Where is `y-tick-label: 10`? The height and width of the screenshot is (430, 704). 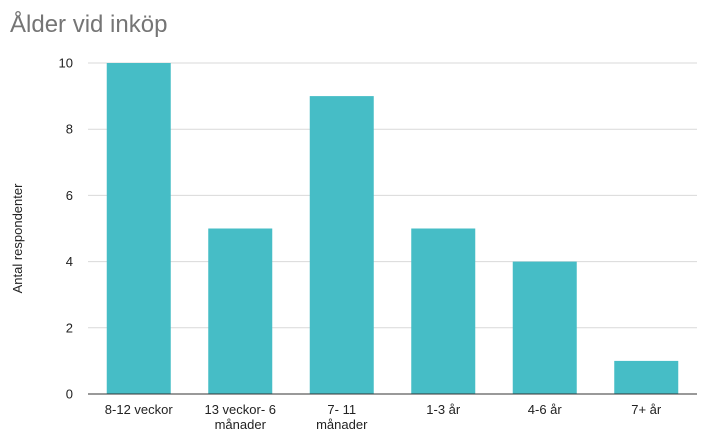 y-tick-label: 10 is located at coordinates (66, 63).